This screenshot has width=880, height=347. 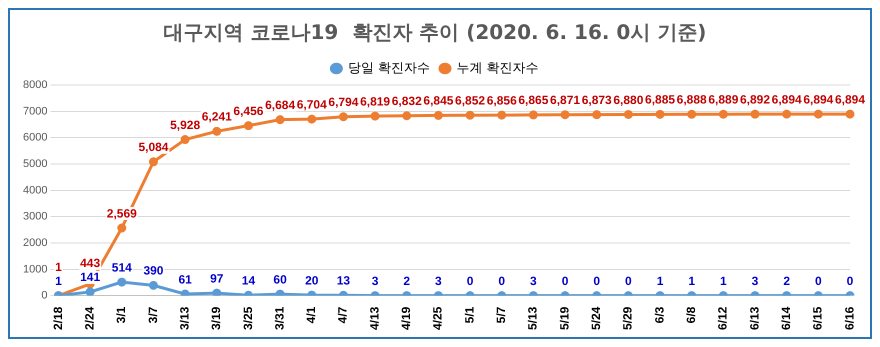 I want to click on data-label: 6,456, so click(x=248, y=111).